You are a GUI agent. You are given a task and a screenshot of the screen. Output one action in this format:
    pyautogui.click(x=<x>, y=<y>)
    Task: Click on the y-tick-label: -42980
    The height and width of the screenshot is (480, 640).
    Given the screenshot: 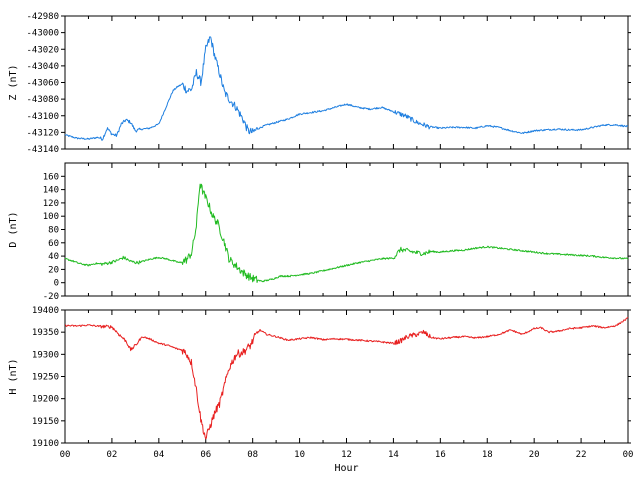 What is the action you would take?
    pyautogui.click(x=42, y=17)
    